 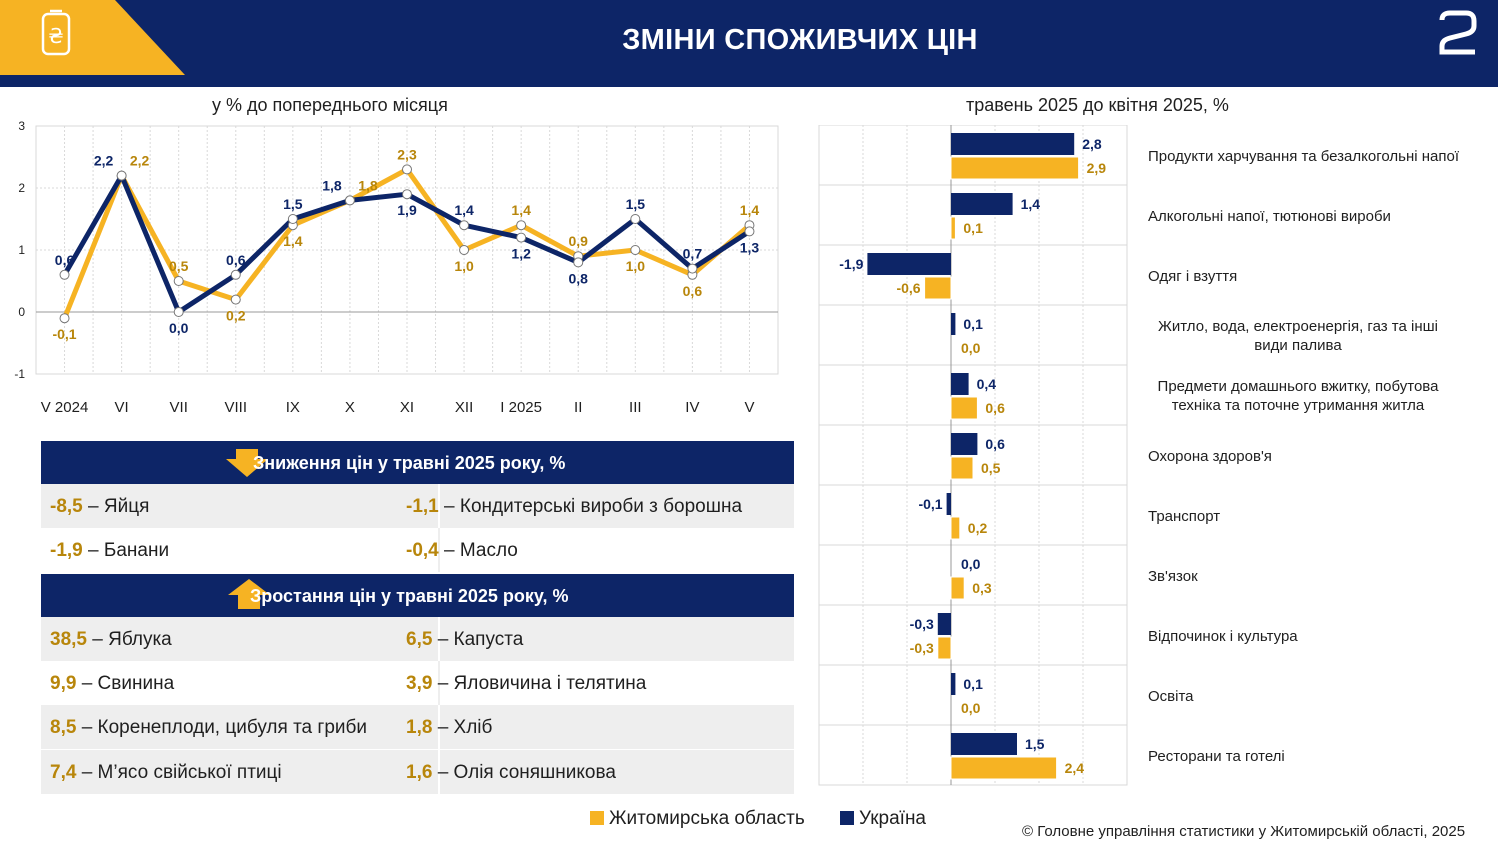 I want to click on x-tick-label: IV, so click(x=692, y=407).